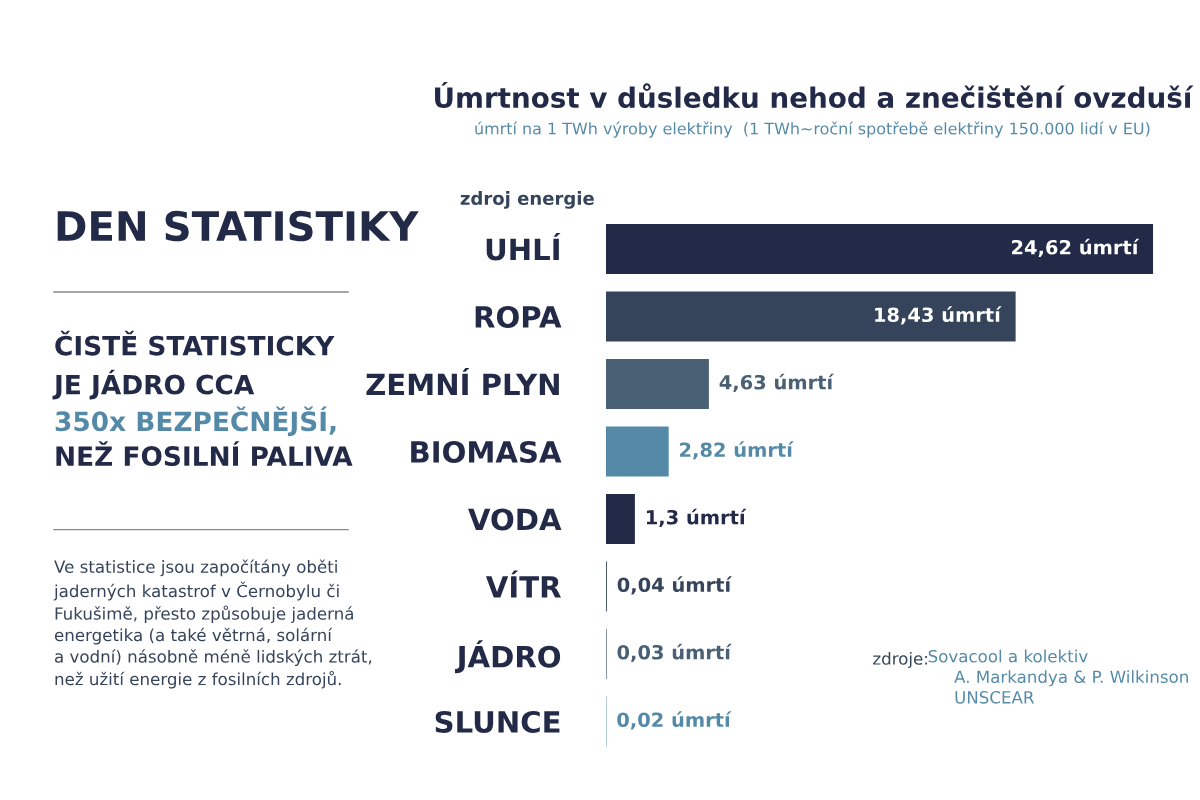 The height and width of the screenshot is (800, 1200). Describe the element at coordinates (1058, 676) in the screenshot. I see `annotation: Sovacool a kolektiv A. Markandya & P. Wilkinson UNSCEAR` at that location.